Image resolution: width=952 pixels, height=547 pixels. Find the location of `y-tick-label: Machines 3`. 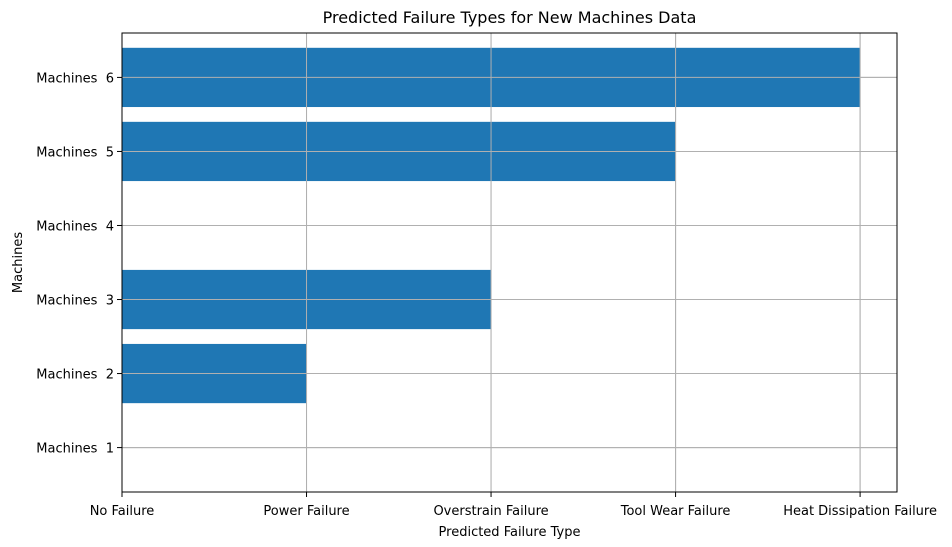

y-tick-label: Machines 3 is located at coordinates (75, 301).